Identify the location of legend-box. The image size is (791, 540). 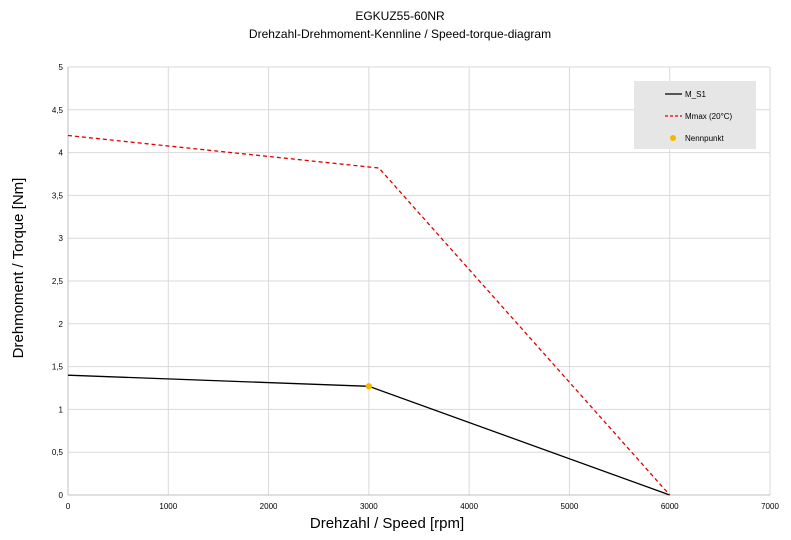
(695, 115).